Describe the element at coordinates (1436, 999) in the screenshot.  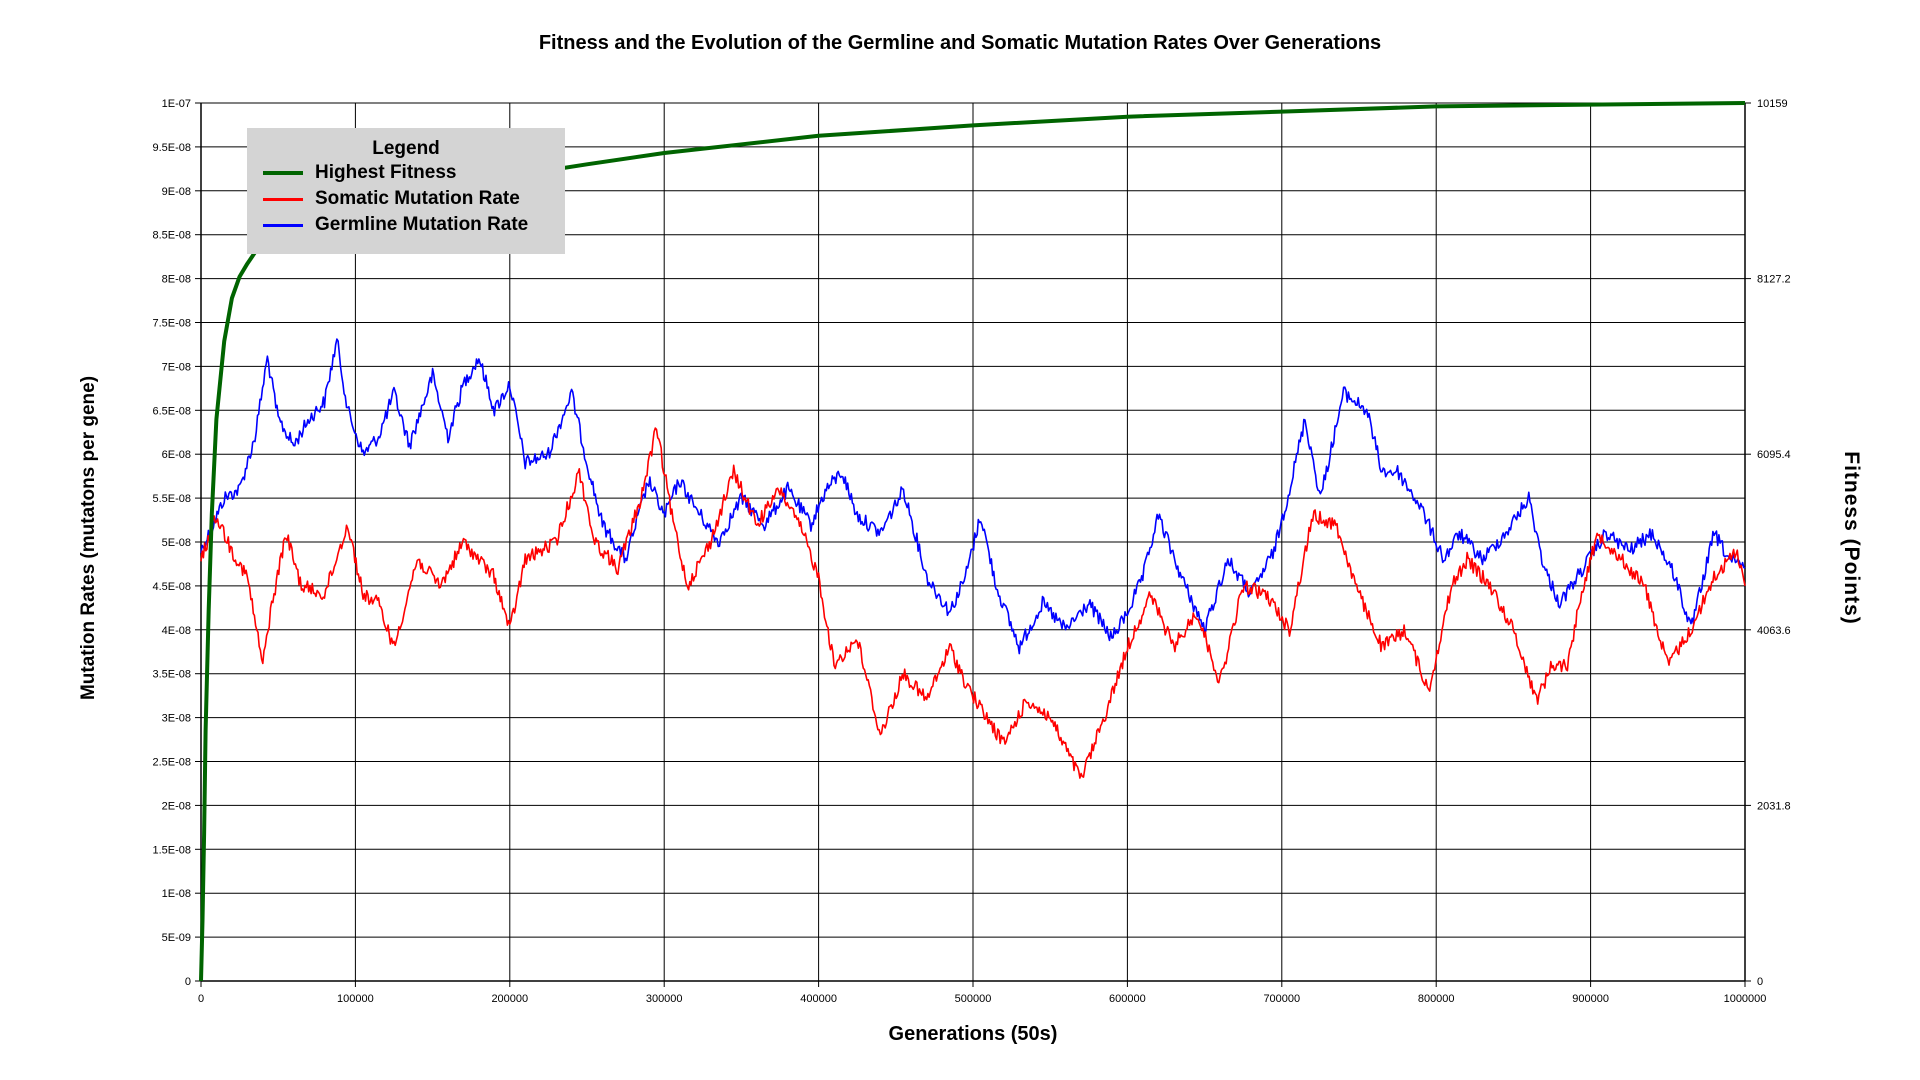
I see `x-tick-label: 800000` at that location.